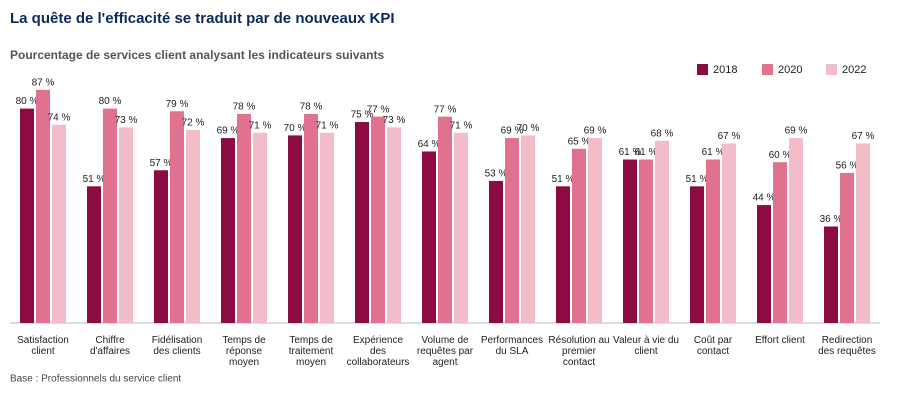 The image size is (909, 402). I want to click on value-label: 87 %, so click(43, 82).